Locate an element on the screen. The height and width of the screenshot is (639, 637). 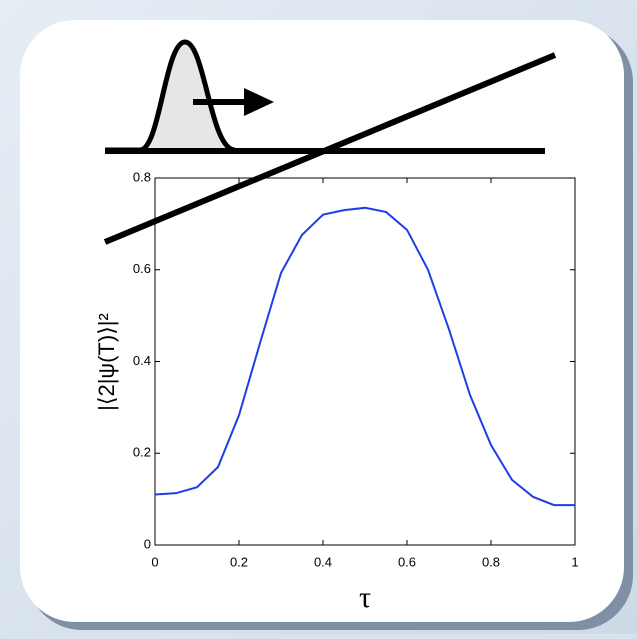
y-tick-label: 0.8 is located at coordinates (142, 176).